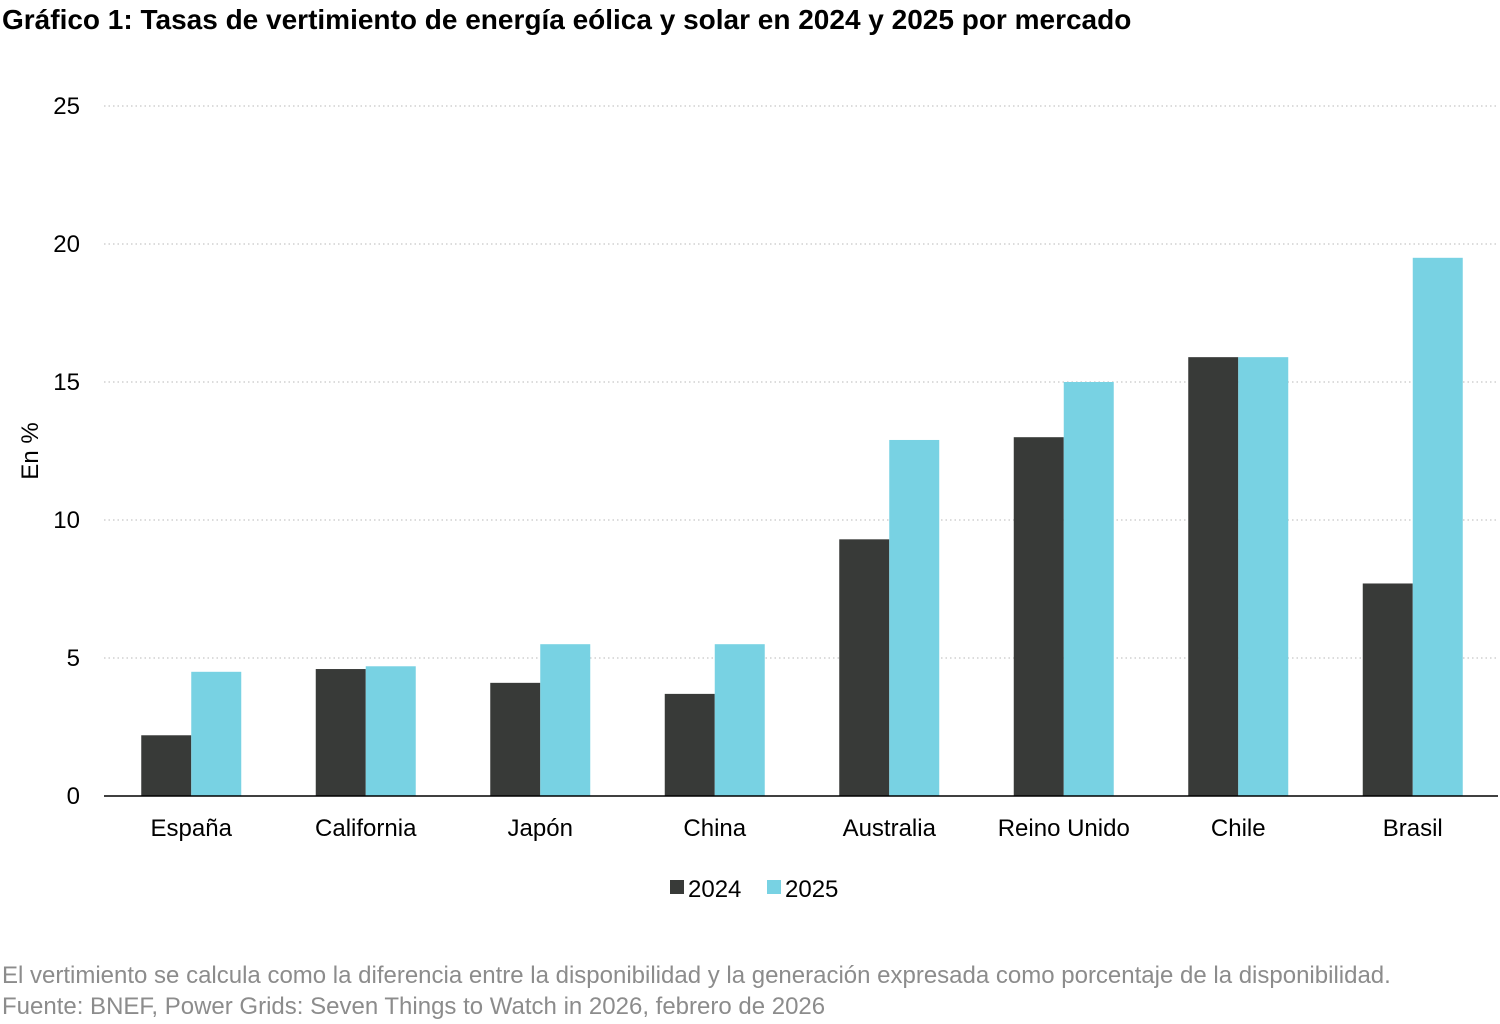  Describe the element at coordinates (66, 382) in the screenshot. I see `y-tick-label: 15` at that location.